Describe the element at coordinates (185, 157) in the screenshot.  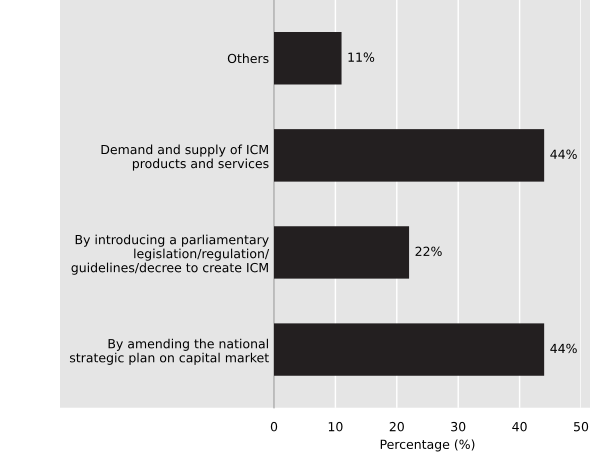
I see `y-tick-label: Demand and supply of ICM products and services` at that location.